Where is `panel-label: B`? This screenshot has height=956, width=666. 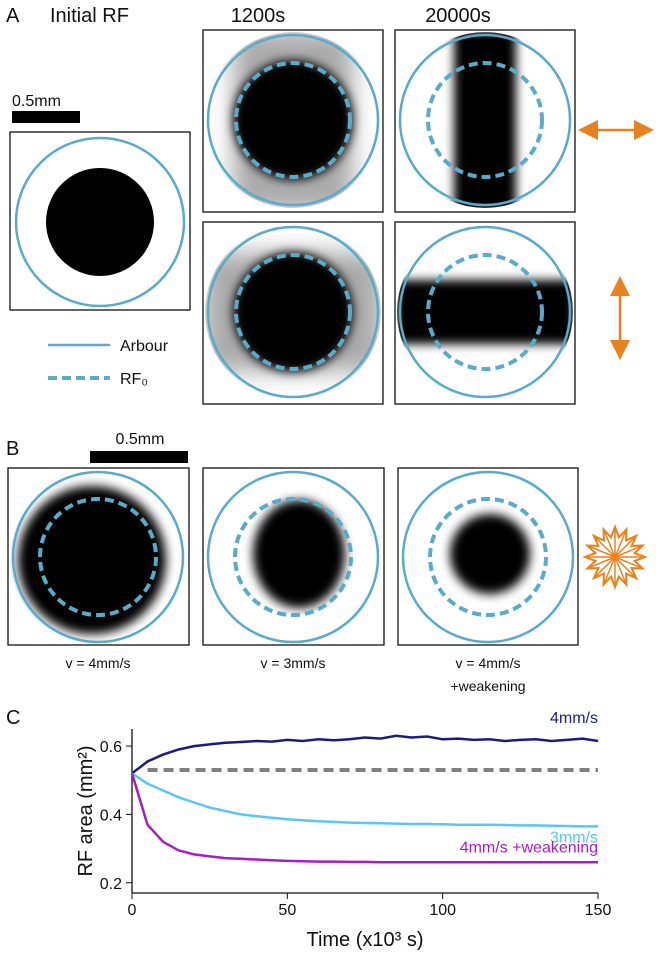
panel-label: B is located at coordinates (12, 449).